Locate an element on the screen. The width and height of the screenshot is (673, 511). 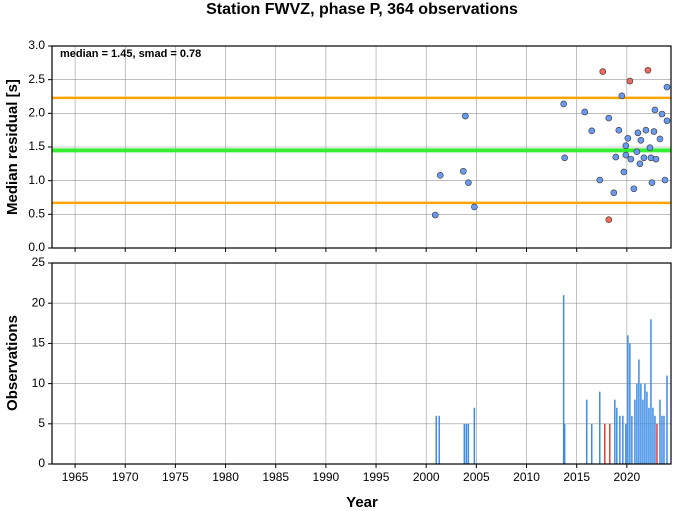
y-tick-label: 1.5 is located at coordinates (36, 146).